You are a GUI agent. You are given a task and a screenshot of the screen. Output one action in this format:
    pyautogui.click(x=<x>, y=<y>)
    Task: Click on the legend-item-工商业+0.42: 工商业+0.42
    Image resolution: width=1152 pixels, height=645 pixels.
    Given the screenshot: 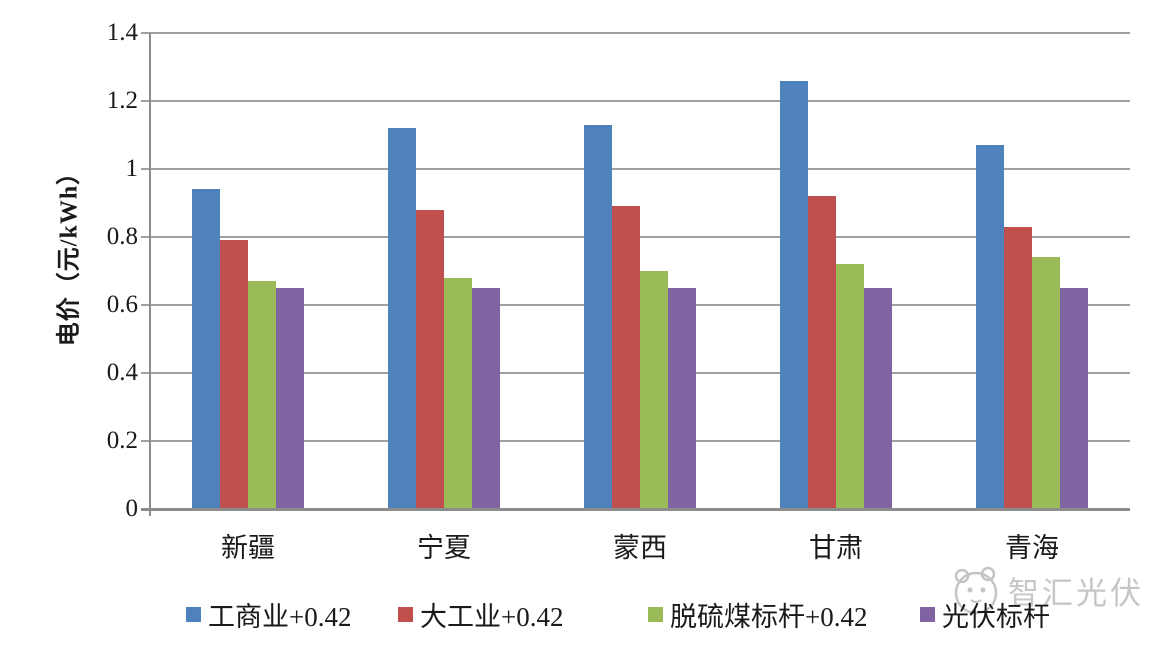 What is the action you would take?
    pyautogui.click(x=268, y=614)
    